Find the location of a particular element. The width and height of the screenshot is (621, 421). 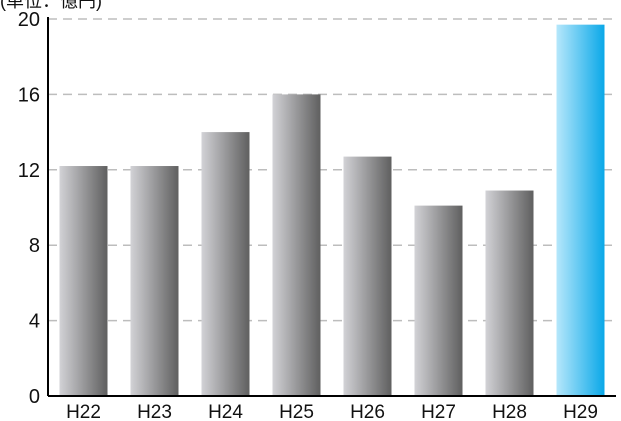

bar-H27 is located at coordinates (438, 300).